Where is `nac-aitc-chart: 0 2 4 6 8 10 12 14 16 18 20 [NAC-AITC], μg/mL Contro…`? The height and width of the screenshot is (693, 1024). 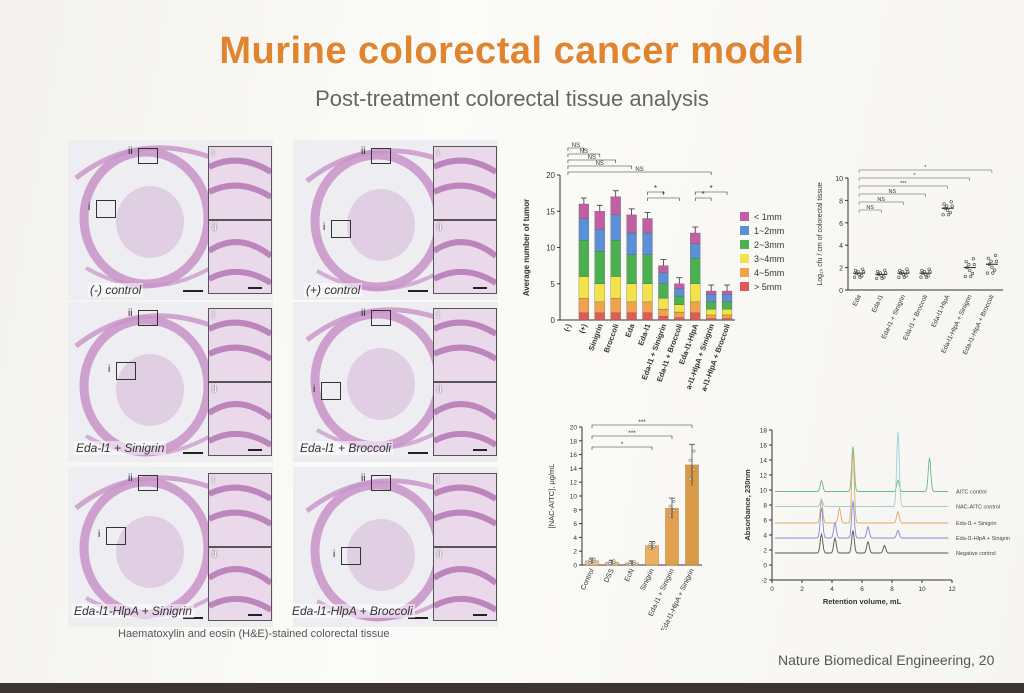 nac-aitc-chart: 0 2 4 6 8 10 12 14 16 18 20 [NAC-AITC], μg/mL Contro… is located at coordinates (624, 524).